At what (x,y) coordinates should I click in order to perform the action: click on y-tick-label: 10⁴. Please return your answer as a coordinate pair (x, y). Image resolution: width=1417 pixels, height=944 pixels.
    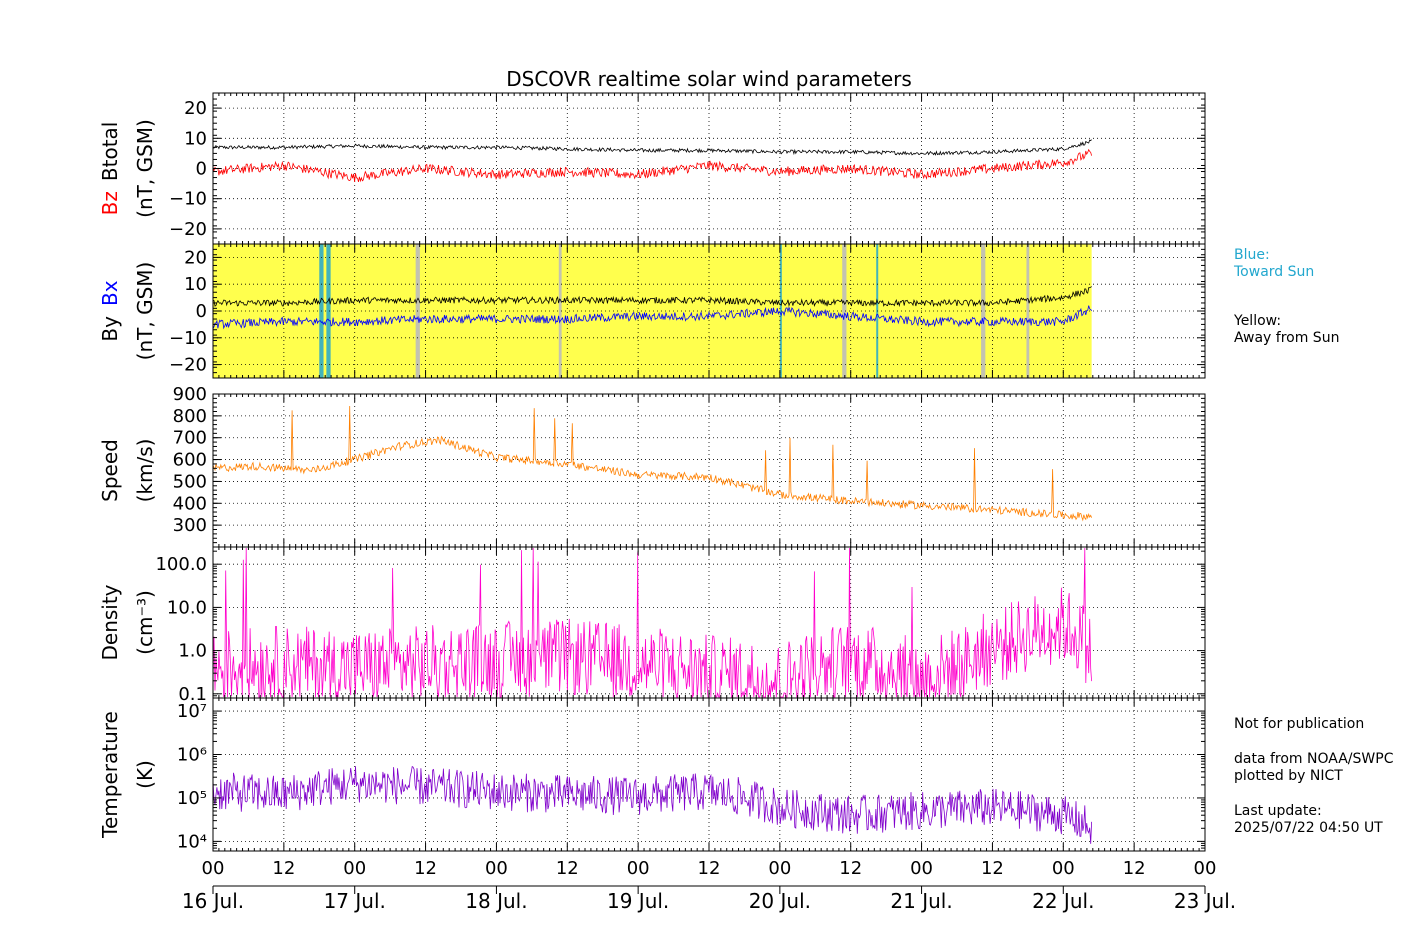
    Looking at the image, I should click on (192, 841).